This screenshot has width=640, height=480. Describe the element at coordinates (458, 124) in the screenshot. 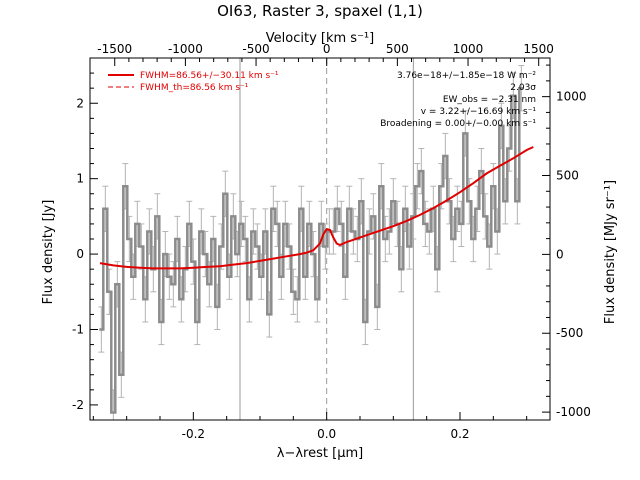

I see `note-broadening: Broadening = 0.00+/−0.00 km s⁻¹` at that location.